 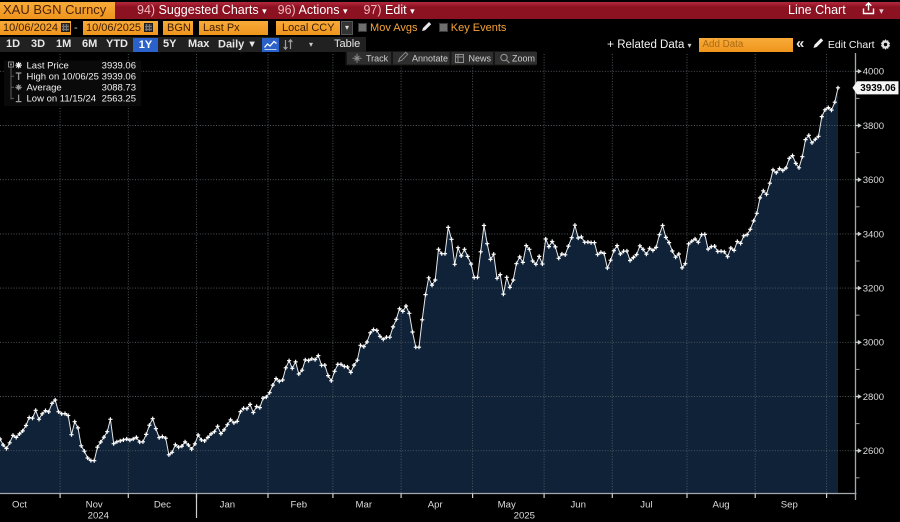 What do you see at coordinates (524, 516) in the screenshot?
I see `svg-text: 2025` at bounding box center [524, 516].